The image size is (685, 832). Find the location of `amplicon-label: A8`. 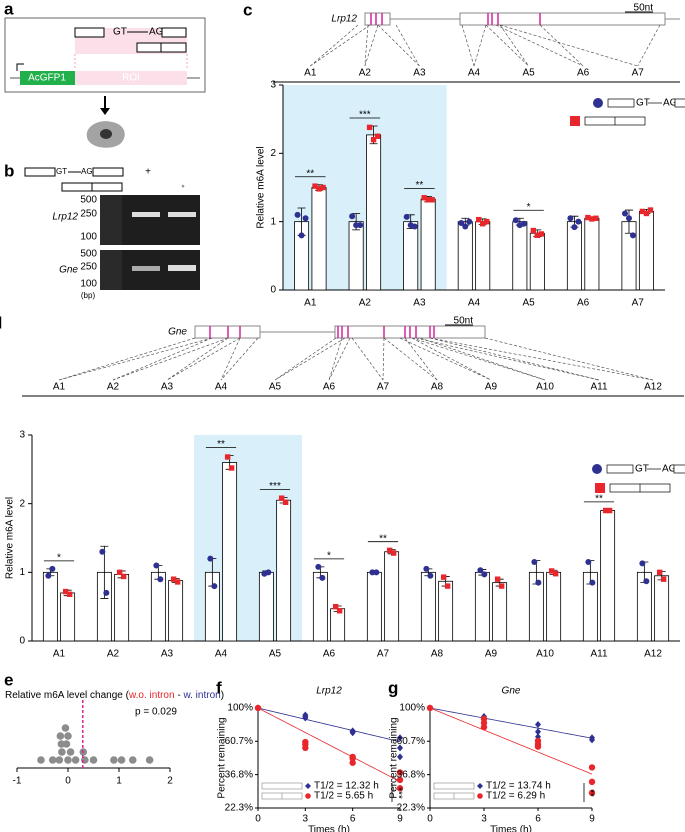

amplicon-label: A8 is located at coordinates (437, 387).